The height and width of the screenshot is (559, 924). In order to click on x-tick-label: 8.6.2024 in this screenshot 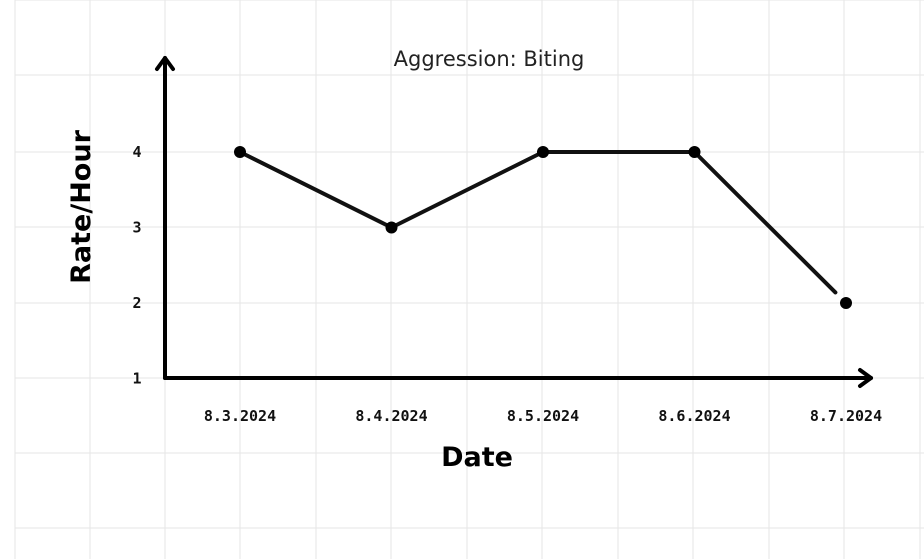, I will do `click(694, 416)`.